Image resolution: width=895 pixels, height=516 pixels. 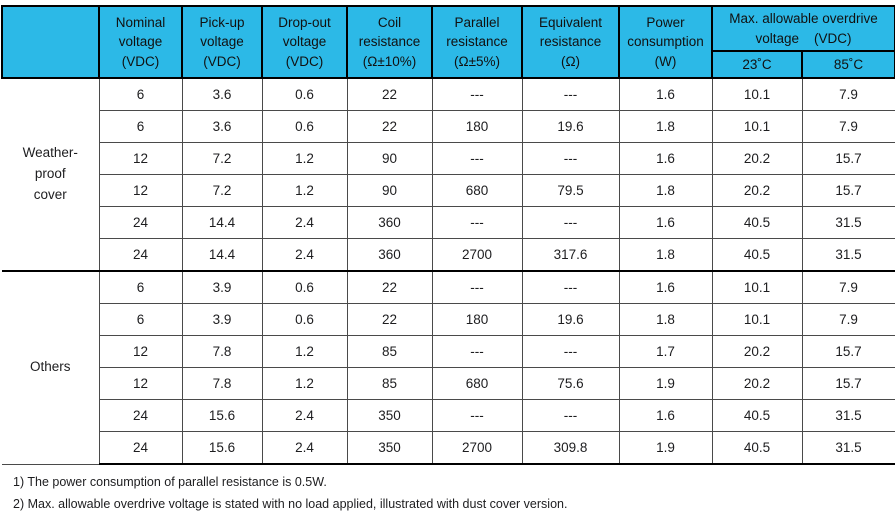 I want to click on table-row: 24 14.4 2.4 360 2700 317.6 1.8 40.5 31.5, so click(x=448, y=255).